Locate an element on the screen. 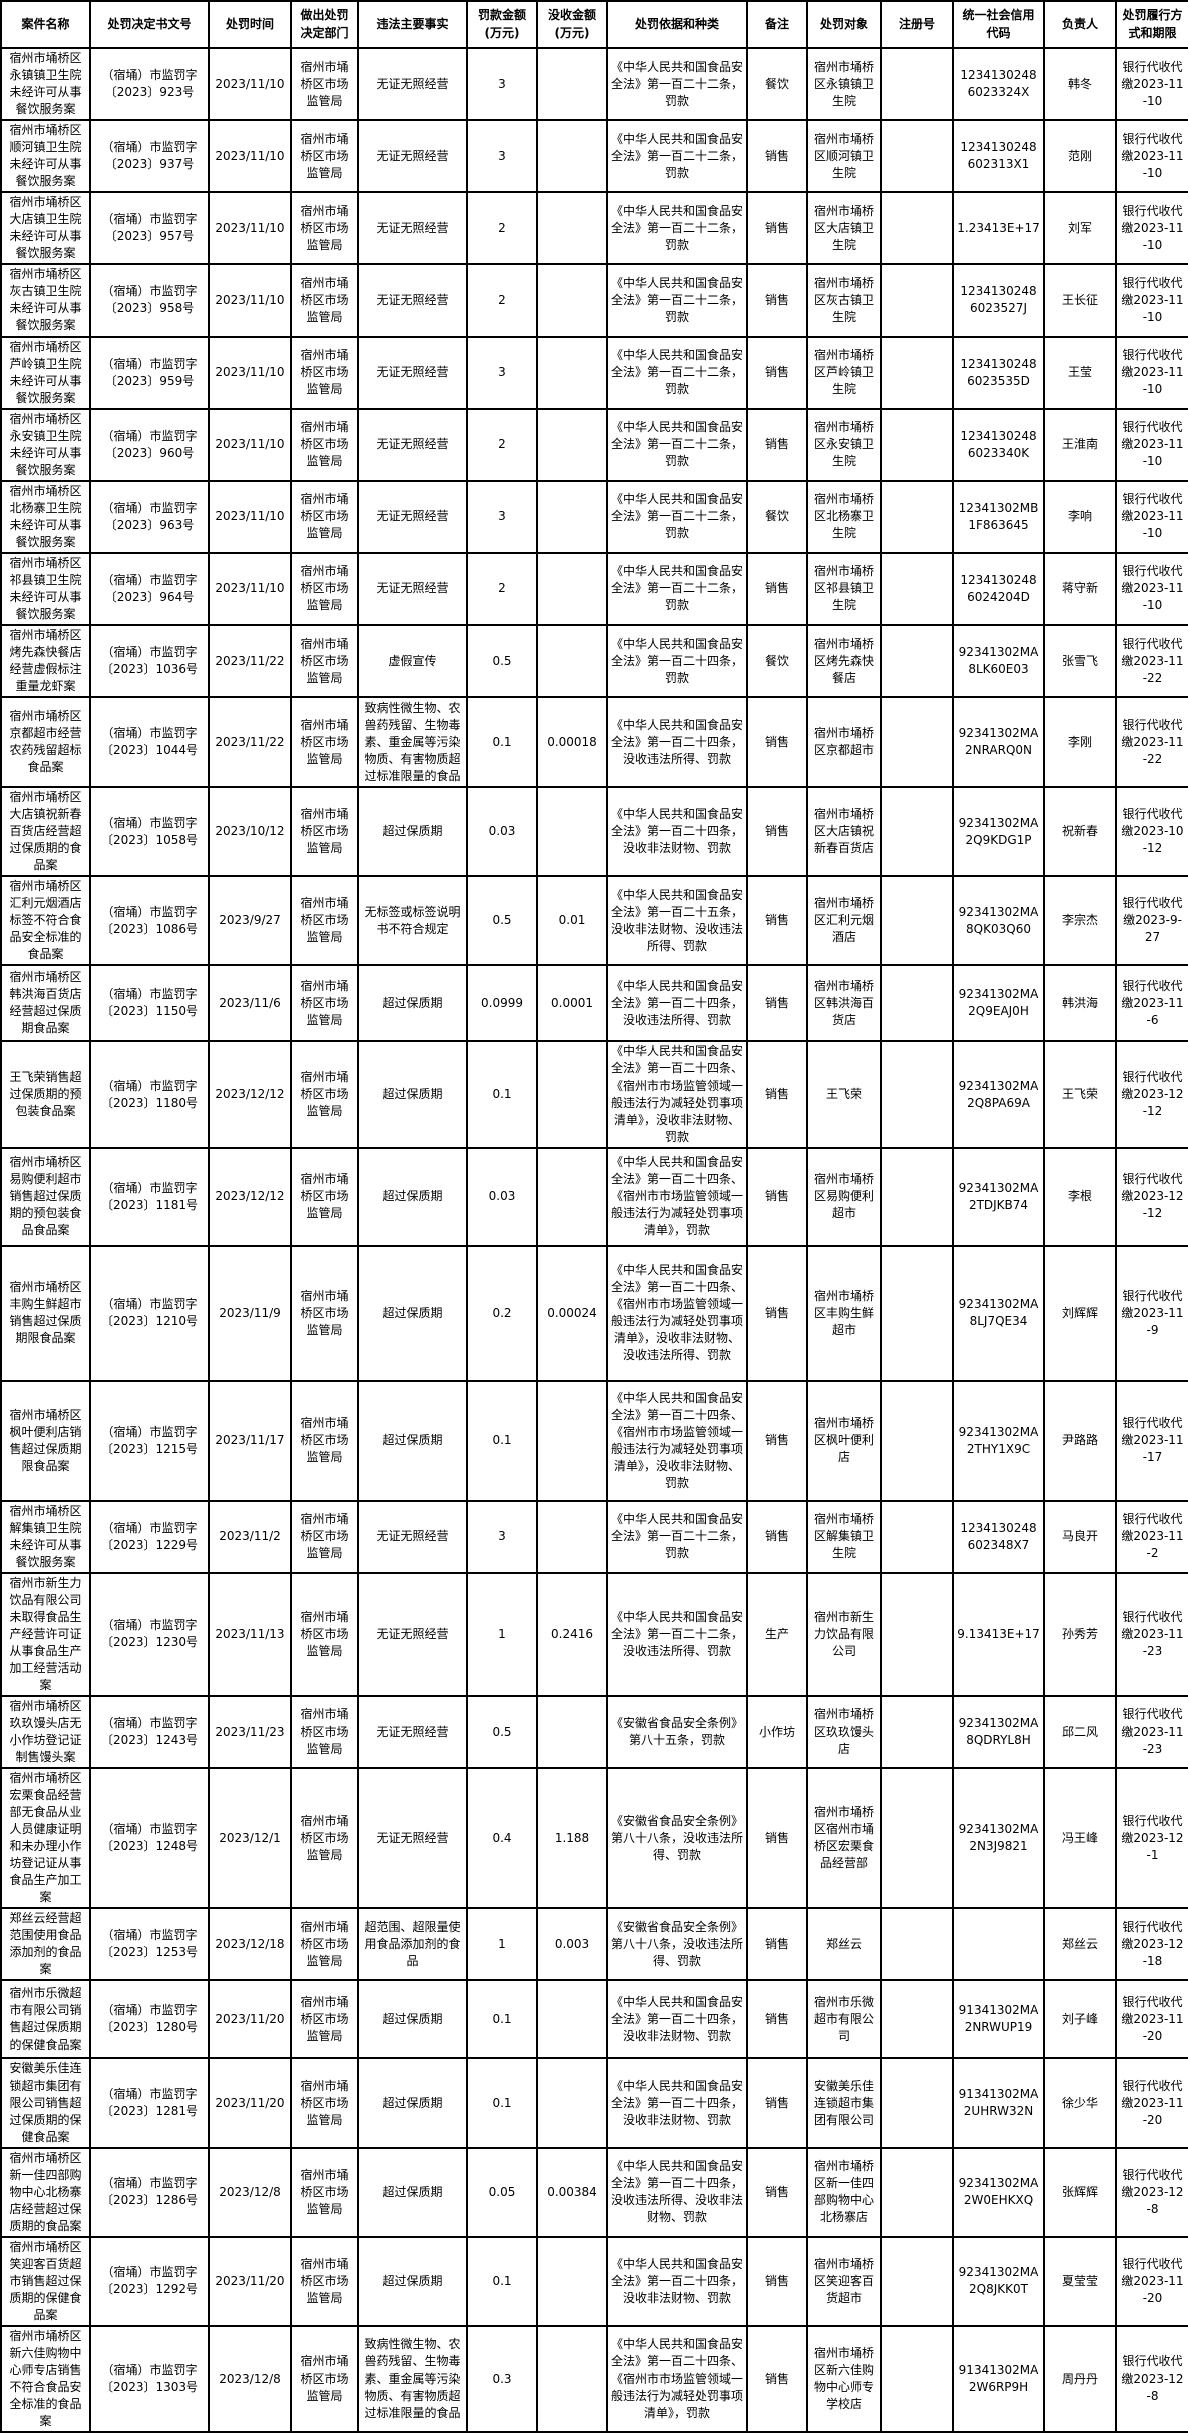 This screenshot has height=2433, width=1188. table-cell: 超范围、超限量使用食品添加剂的食品 is located at coordinates (412, 1944).